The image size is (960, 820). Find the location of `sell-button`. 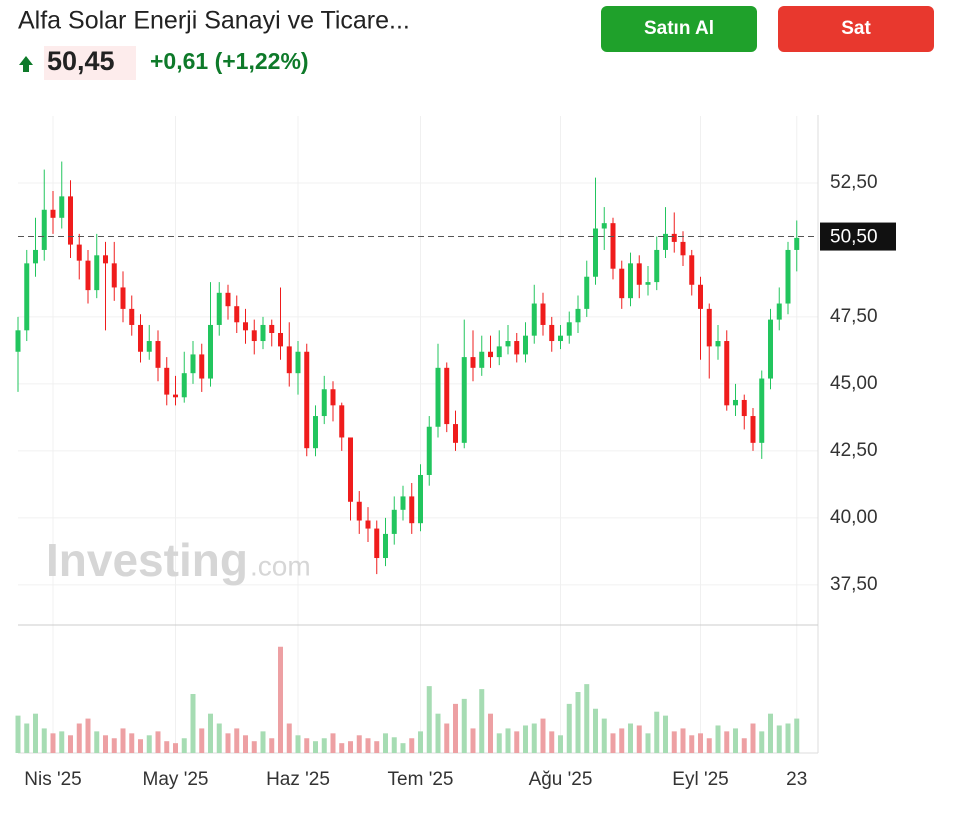

sell-button is located at coordinates (856, 29).